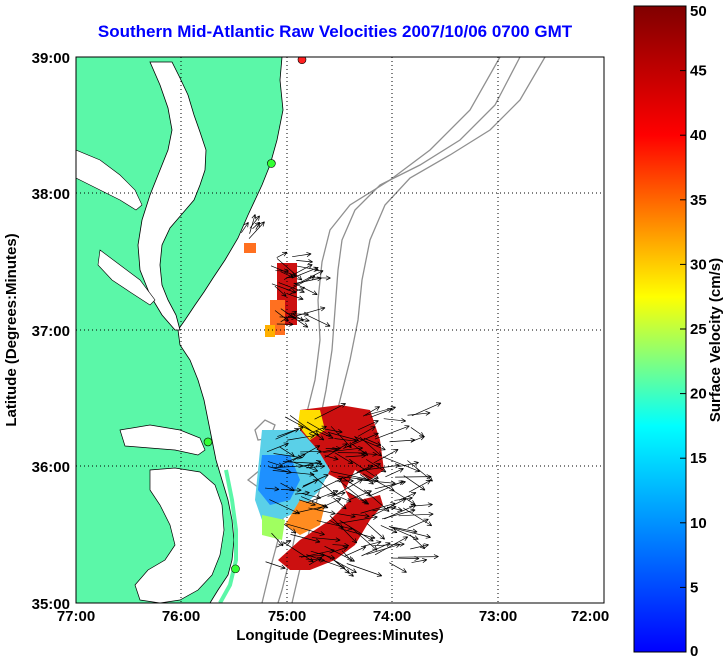 This screenshot has width=724, height=659. What do you see at coordinates (109, 180) in the screenshot?
I see `bay-tributary-west` at bounding box center [109, 180].